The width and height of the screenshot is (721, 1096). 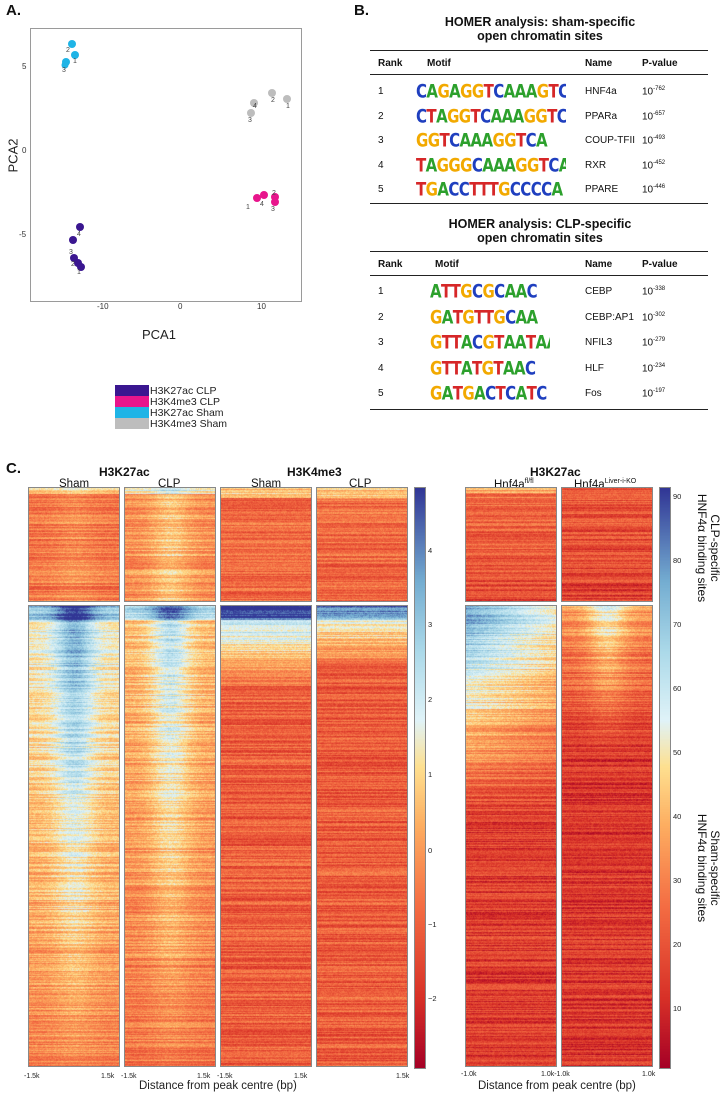 What do you see at coordinates (23, 234) in the screenshot?
I see `pca-y-tick: -5` at bounding box center [23, 234].